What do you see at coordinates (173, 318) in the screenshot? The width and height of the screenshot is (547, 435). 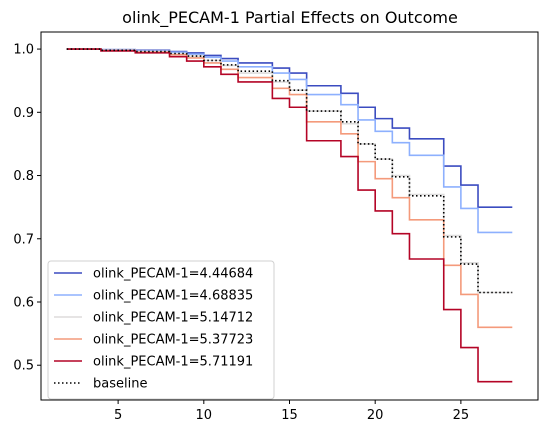 I see `legend-label-2: olink_PECAM-1=5.14712` at bounding box center [173, 318].